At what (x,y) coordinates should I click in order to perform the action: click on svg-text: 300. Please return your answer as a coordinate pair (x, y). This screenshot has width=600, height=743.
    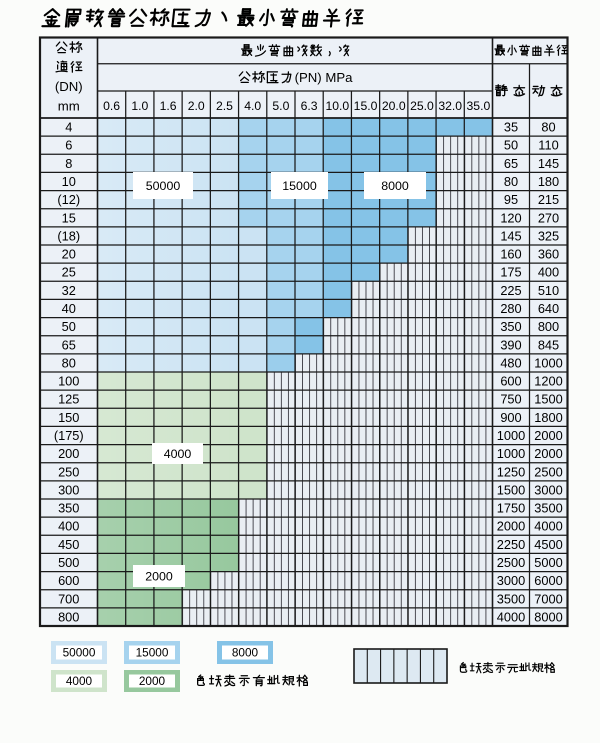
    Looking at the image, I should click on (68, 489).